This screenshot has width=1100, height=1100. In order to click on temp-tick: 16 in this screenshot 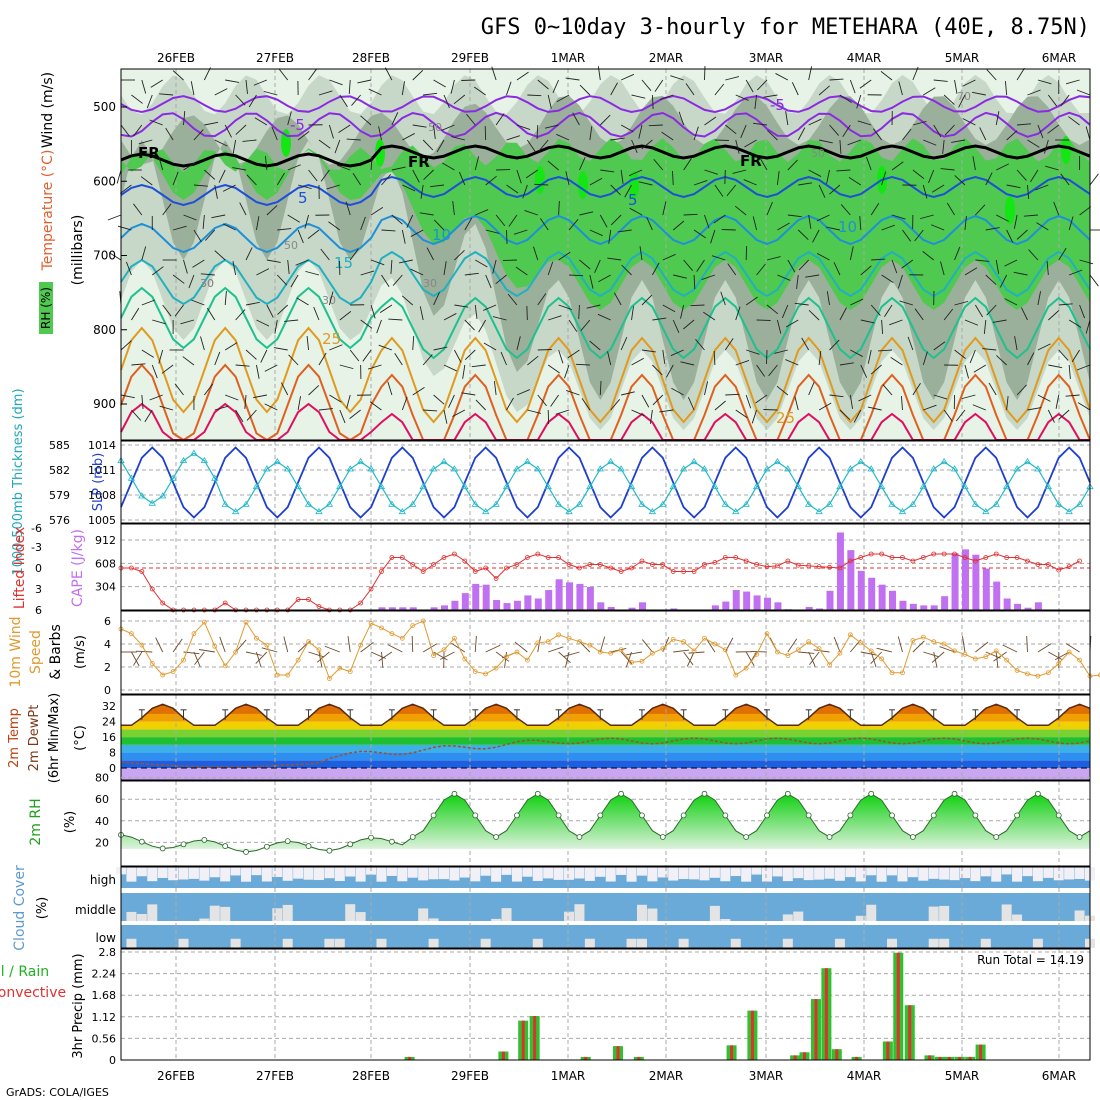, I will do `click(109, 737)`.